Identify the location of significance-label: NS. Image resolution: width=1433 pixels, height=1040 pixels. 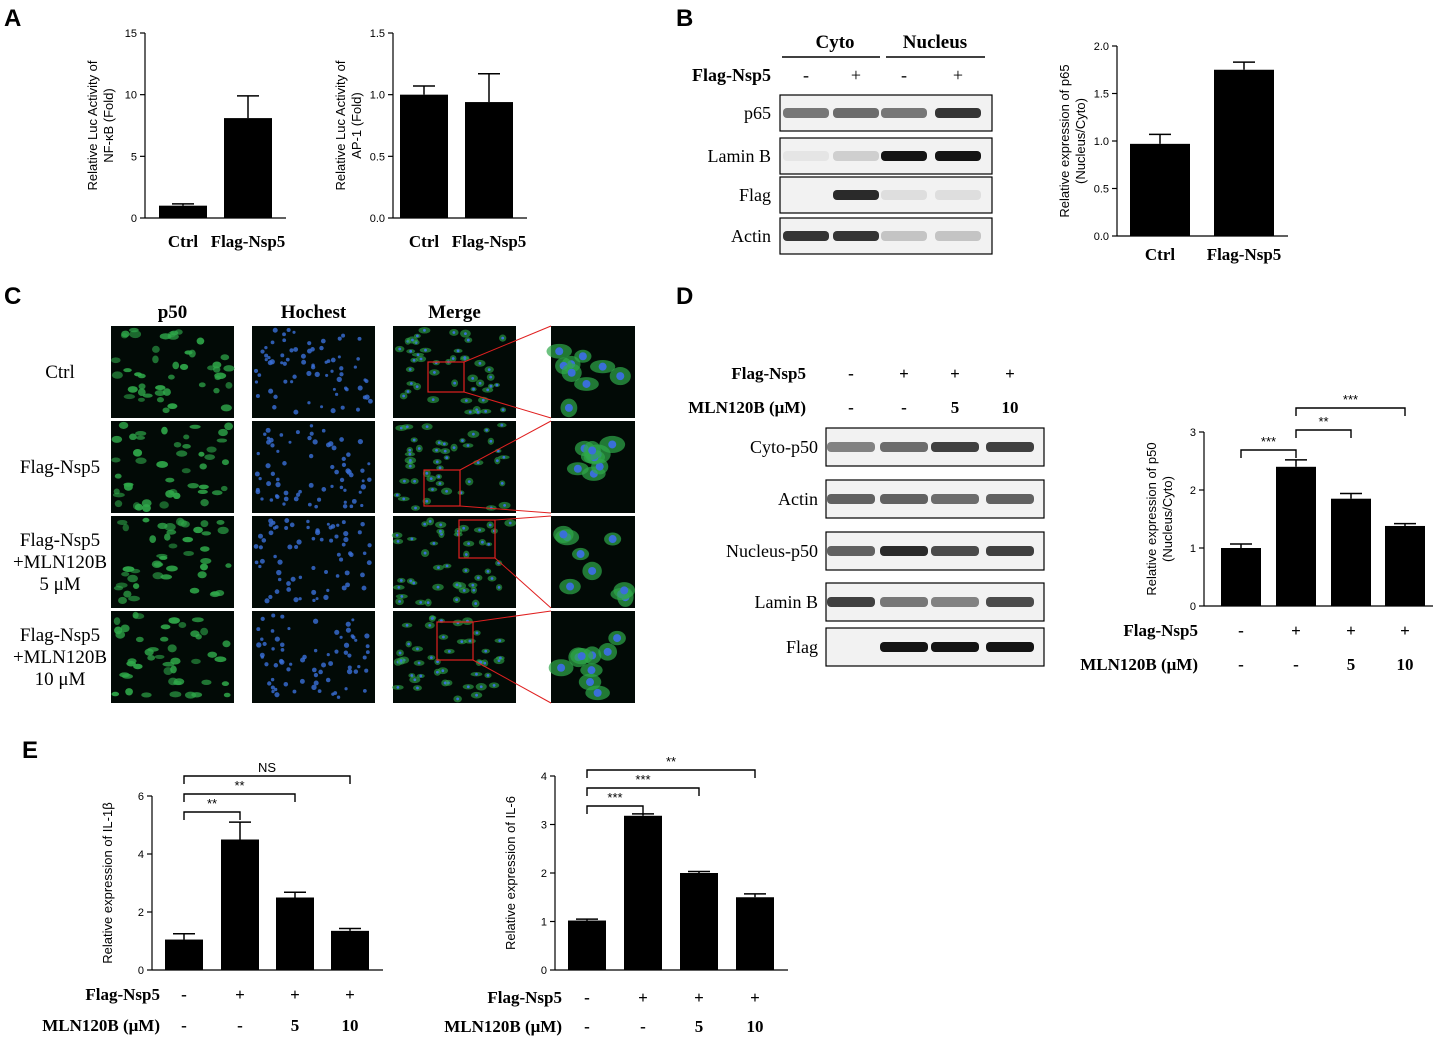
(267, 767).